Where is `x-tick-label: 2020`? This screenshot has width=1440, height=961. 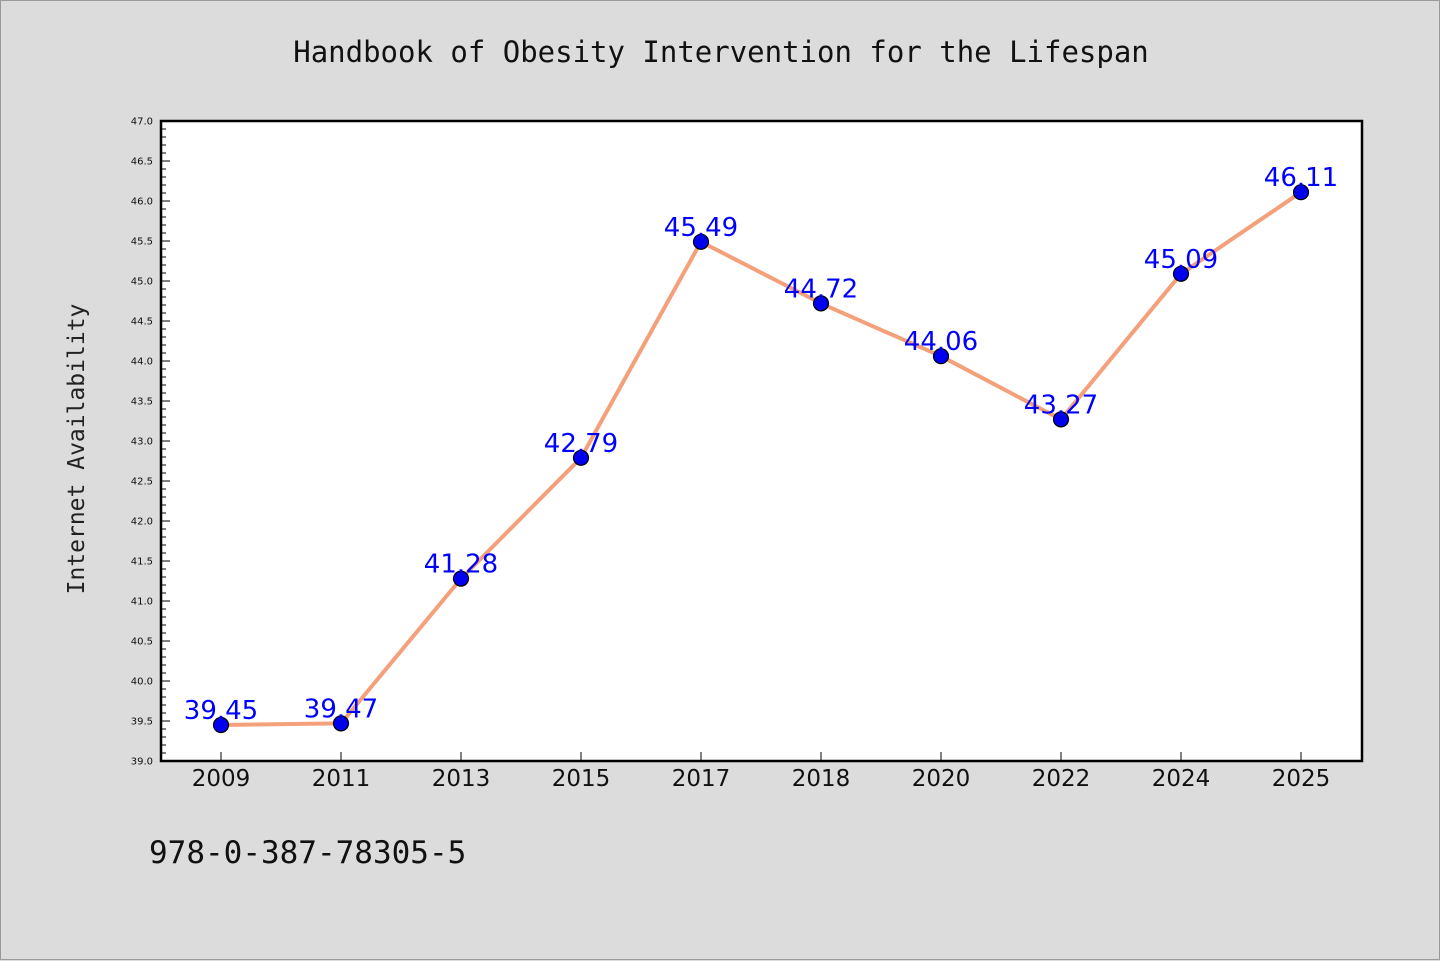
x-tick-label: 2020 is located at coordinates (941, 779).